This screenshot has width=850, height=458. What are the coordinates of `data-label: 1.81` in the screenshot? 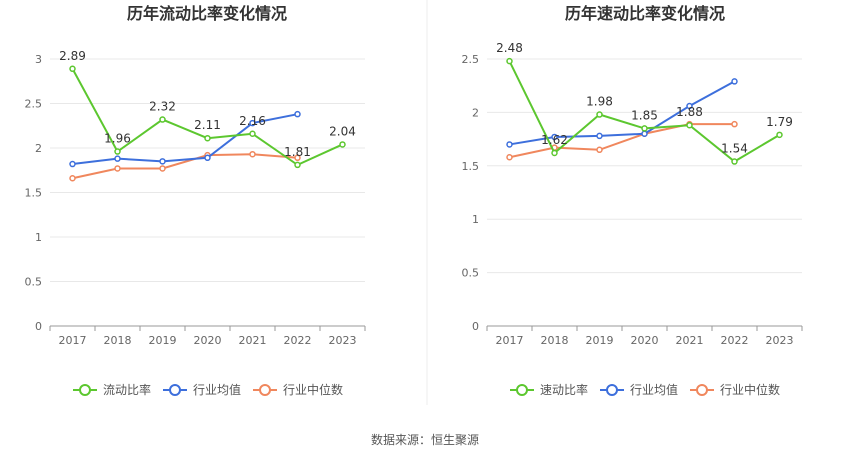 It's located at (297, 152).